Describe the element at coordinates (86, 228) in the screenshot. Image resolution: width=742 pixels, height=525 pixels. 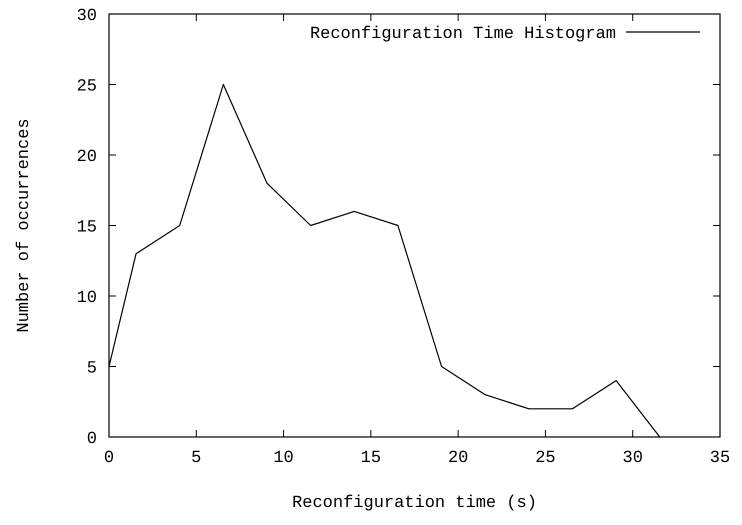
I see `y-tick-label: 15` at that location.